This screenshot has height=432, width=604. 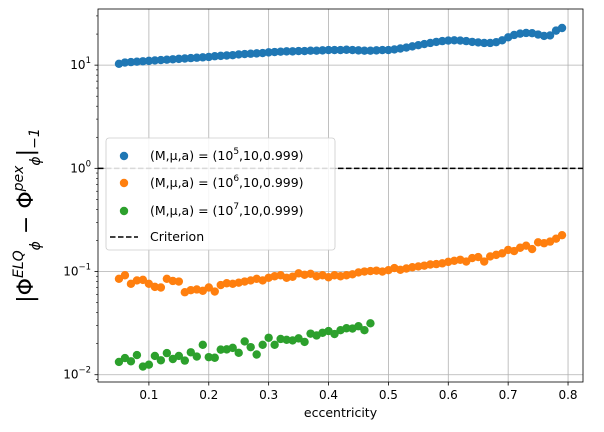 I want to click on legend-label-series-2: (M,μ,a) = (106,10,0.999), so click(x=227, y=182).